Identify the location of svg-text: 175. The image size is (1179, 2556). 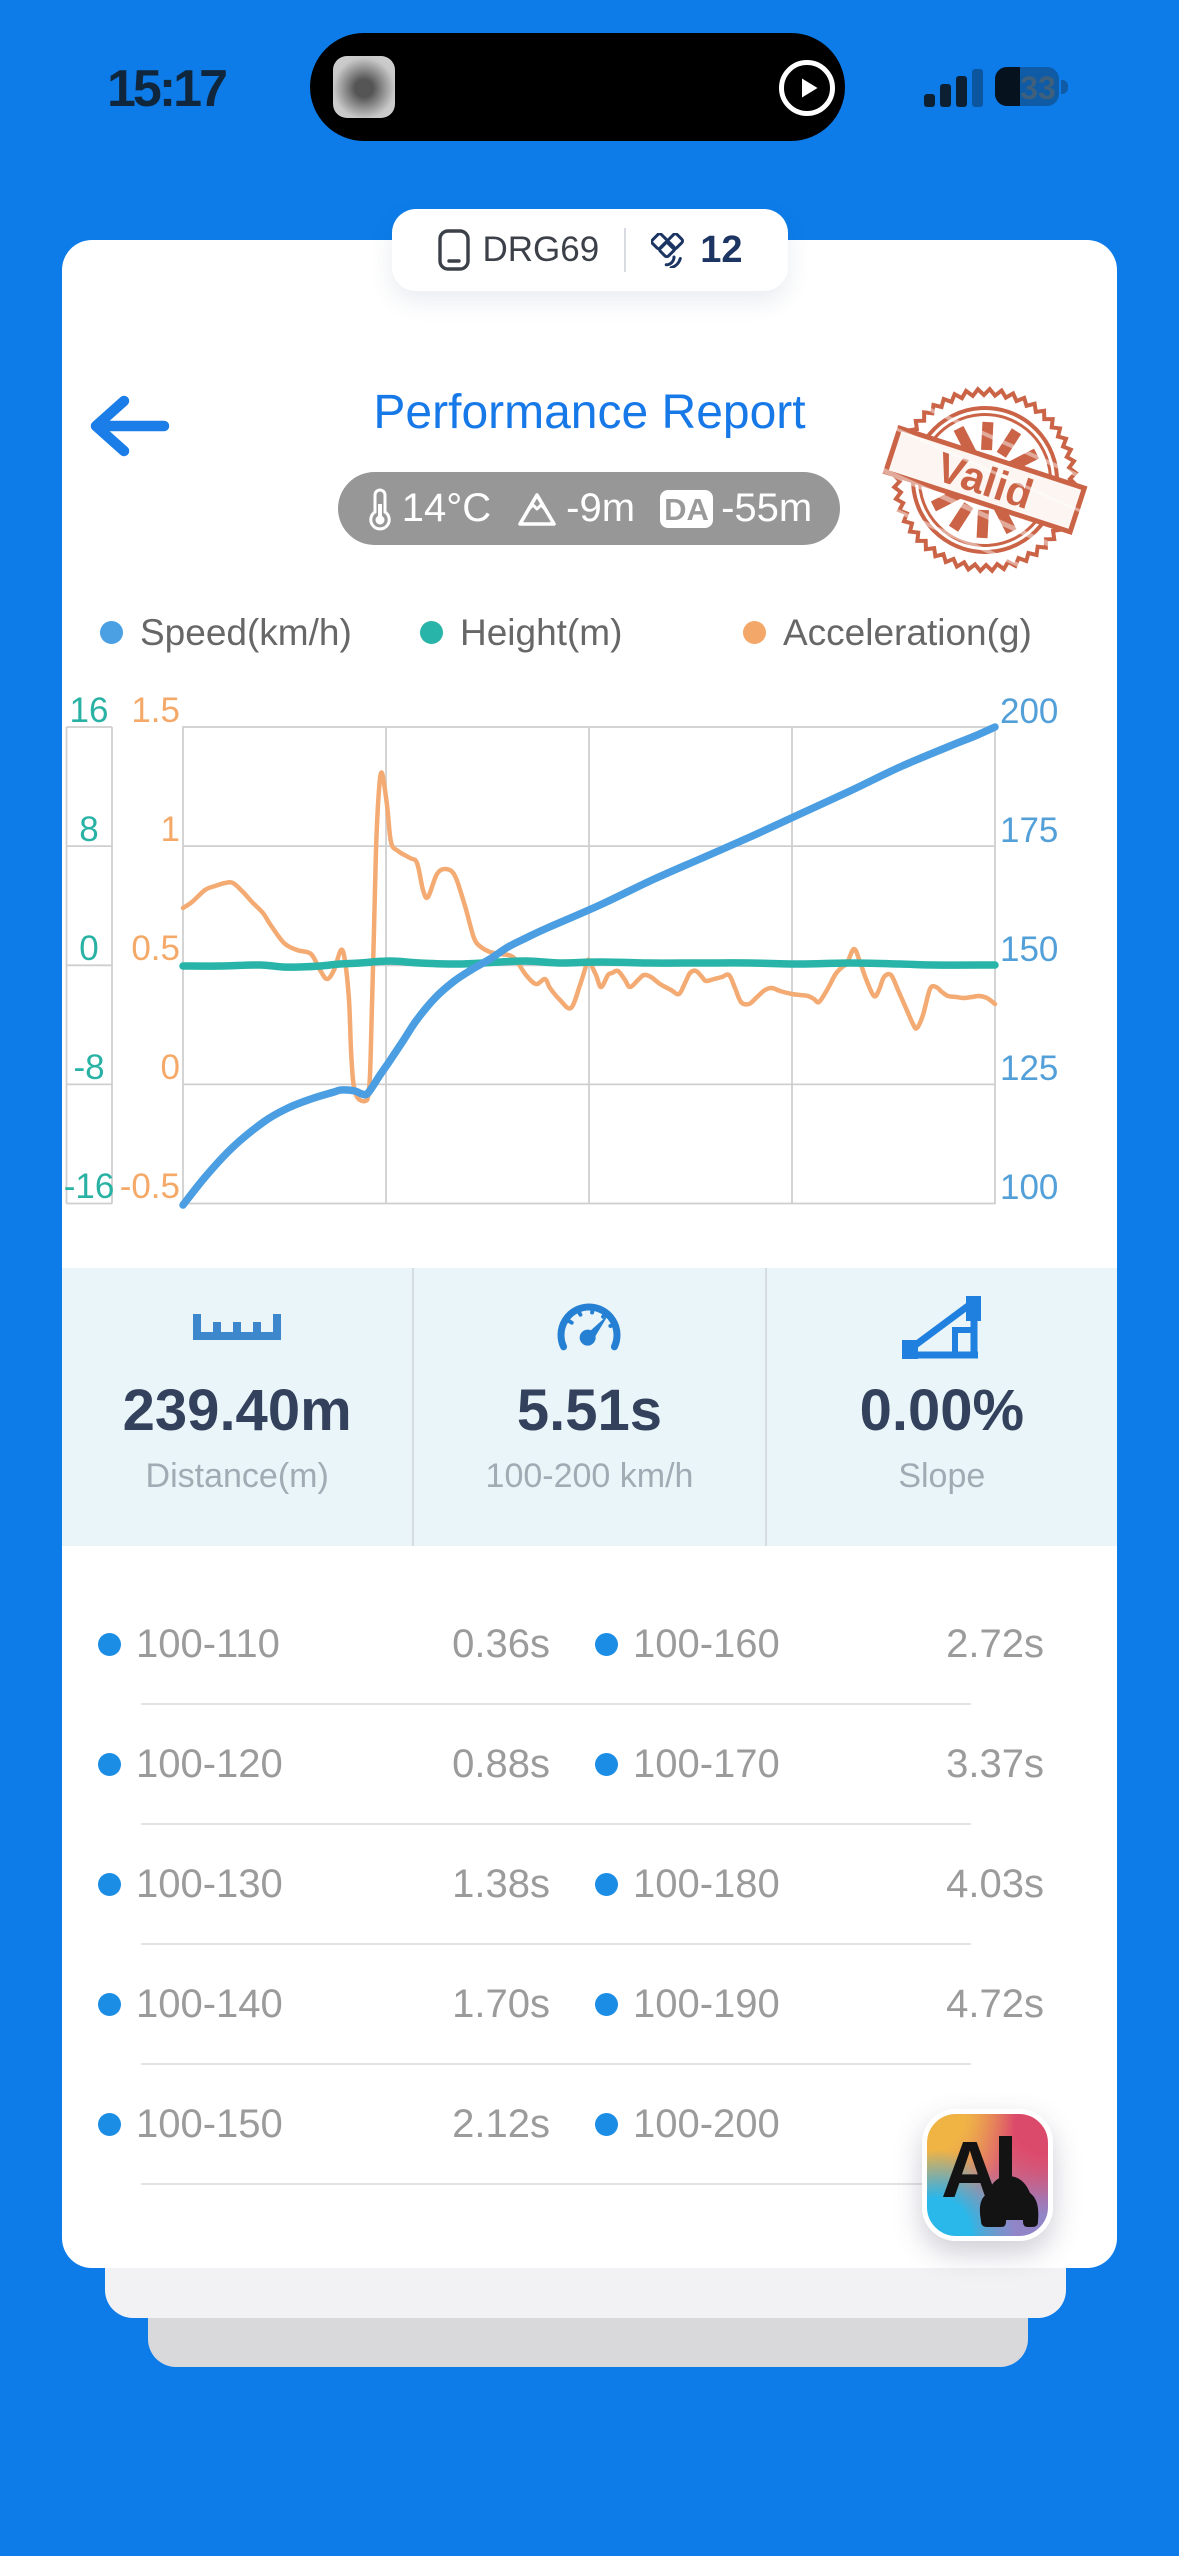
(1029, 830).